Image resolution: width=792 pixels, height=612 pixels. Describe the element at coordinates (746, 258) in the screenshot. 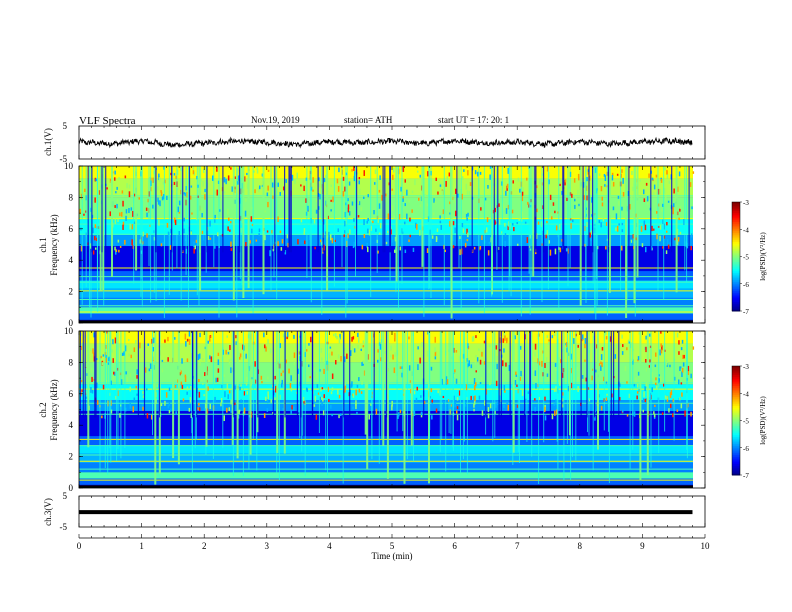

I see `colorbar-tick-label: -5` at that location.